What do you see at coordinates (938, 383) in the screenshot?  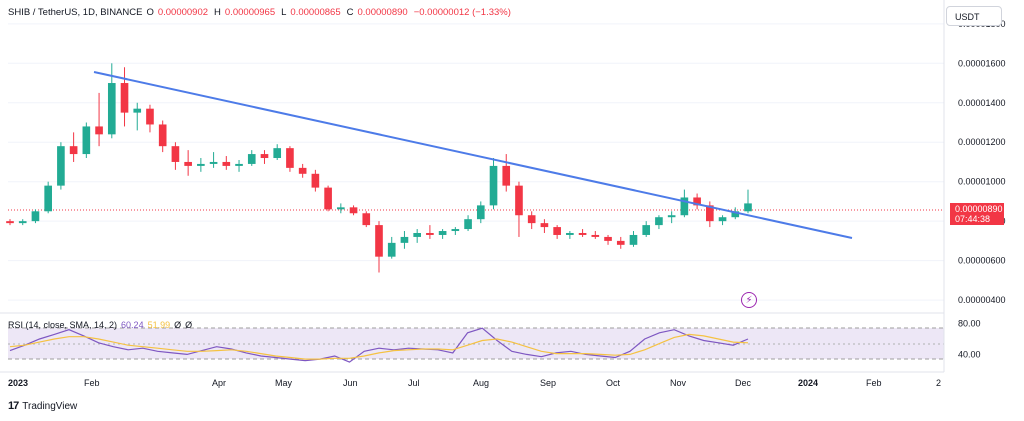 I see `time-tick-label: 2` at bounding box center [938, 383].